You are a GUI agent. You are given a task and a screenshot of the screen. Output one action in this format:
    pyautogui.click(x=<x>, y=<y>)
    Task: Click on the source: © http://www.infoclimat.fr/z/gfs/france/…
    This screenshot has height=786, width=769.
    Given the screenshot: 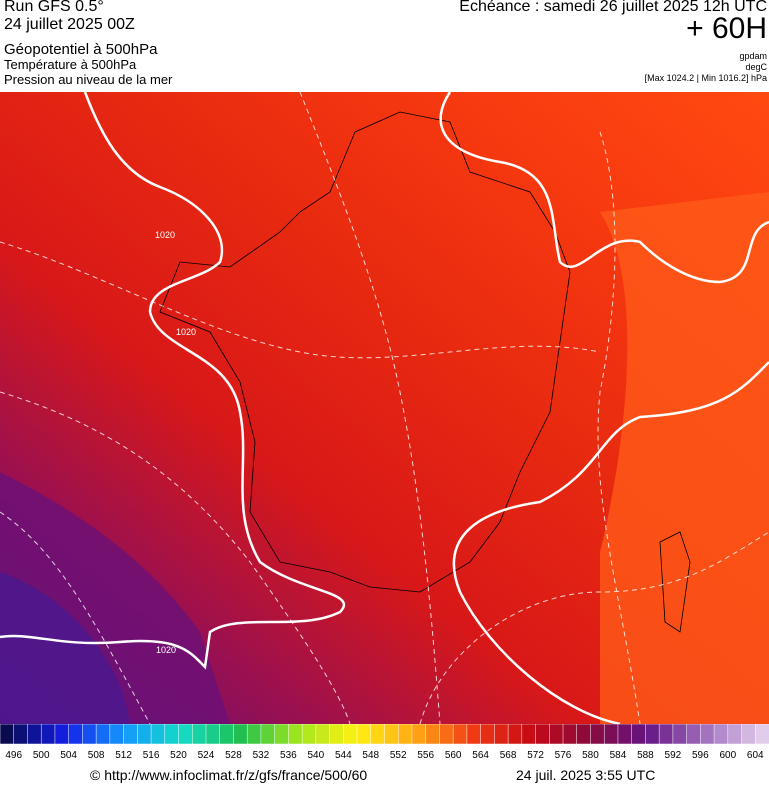 What is the action you would take?
    pyautogui.click(x=229, y=775)
    